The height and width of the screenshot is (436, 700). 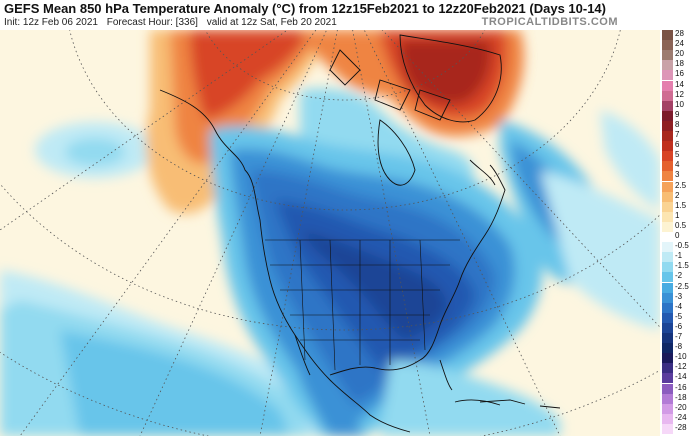 I want to click on scale-entry: -18, so click(x=681, y=398).